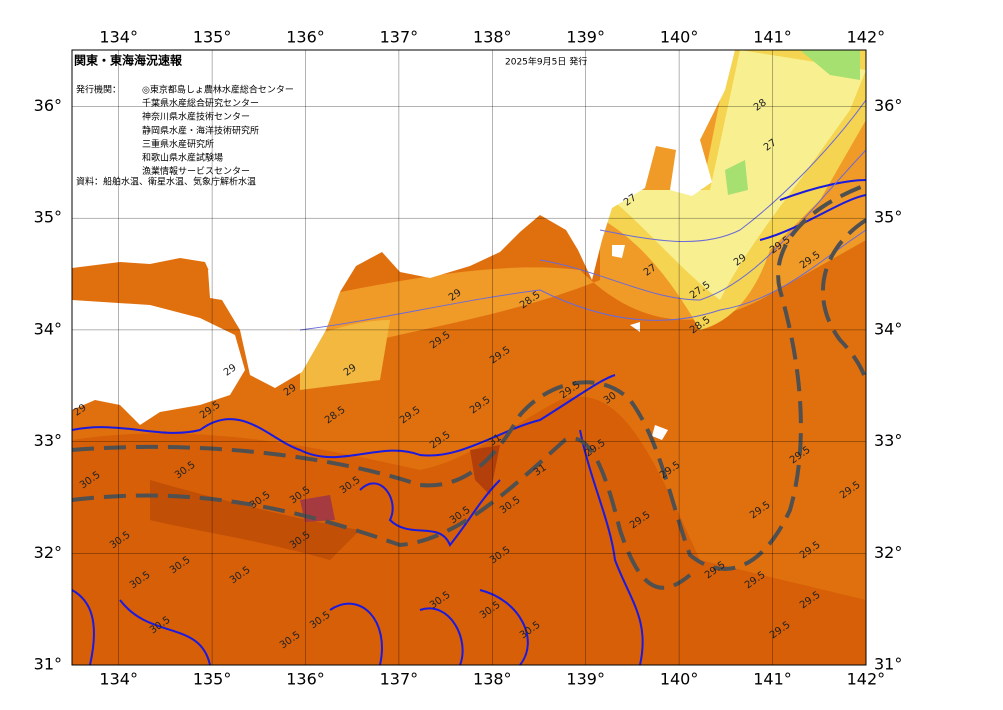  I want to click on sea-coldest, so click(792, 122).